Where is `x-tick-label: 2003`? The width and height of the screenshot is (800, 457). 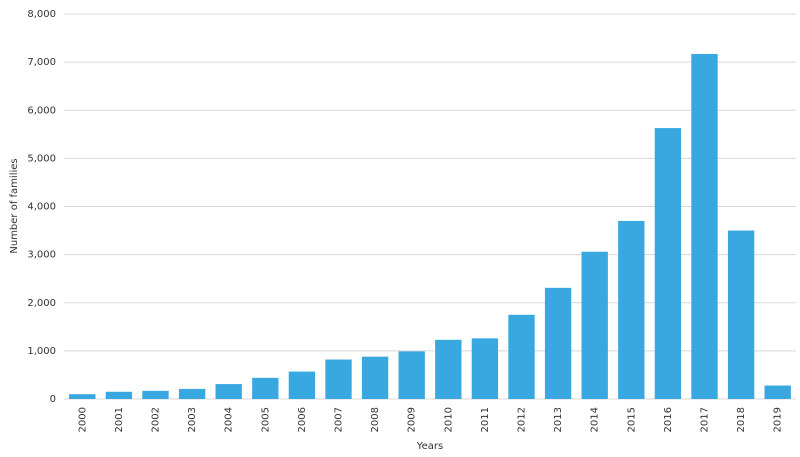
x-tick-label: 2003 is located at coordinates (192, 419).